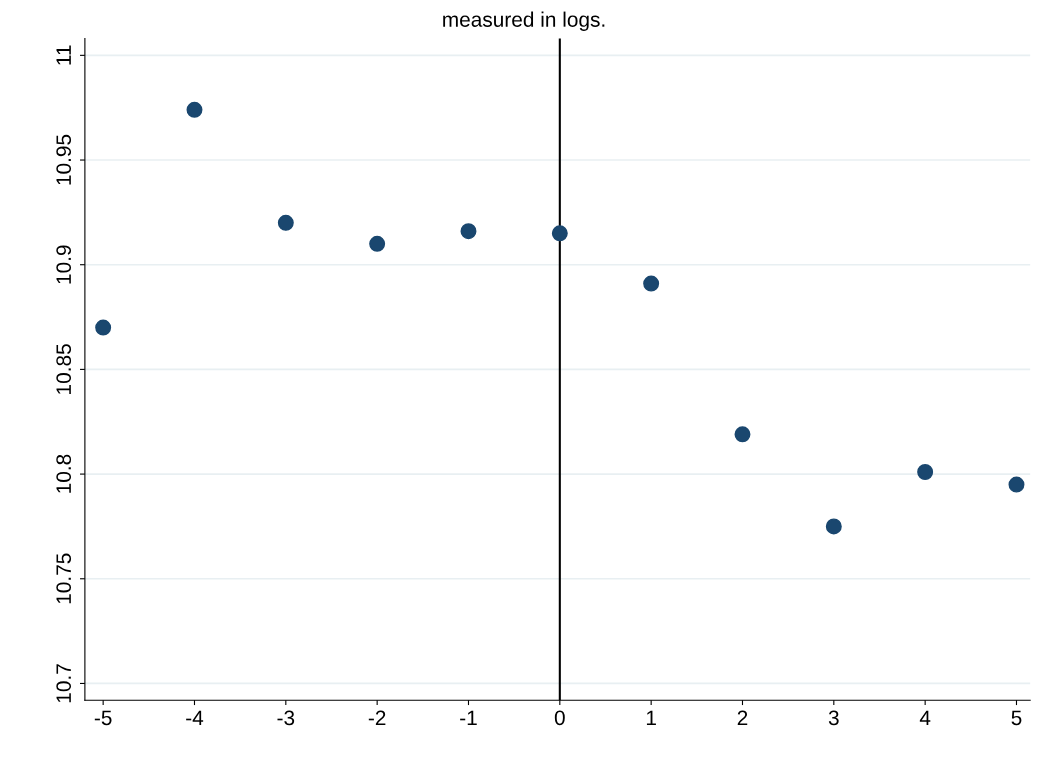 The height and width of the screenshot is (772, 1048). What do you see at coordinates (64, 264) in the screenshot?
I see `y-tick-label: 10.9` at bounding box center [64, 264].